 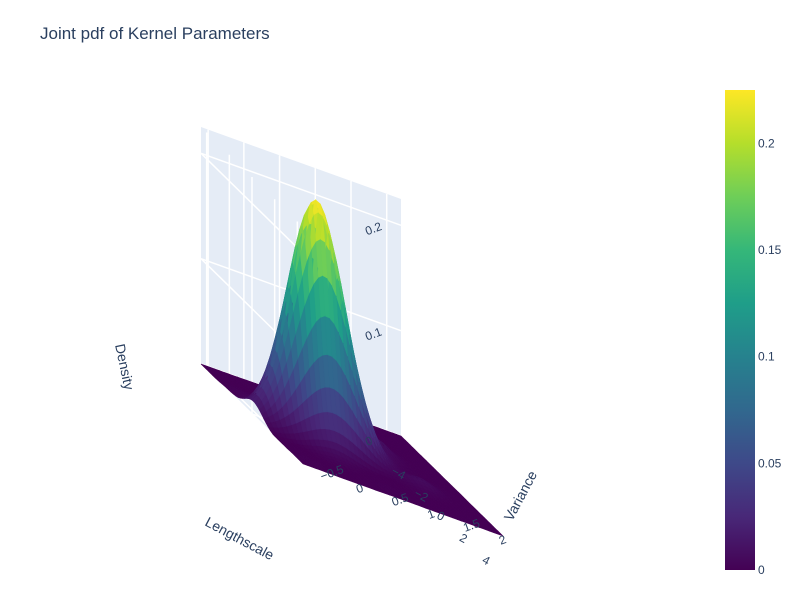 What do you see at coordinates (766, 357) in the screenshot?
I see `colorbar-tick-label: 0.1` at bounding box center [766, 357].